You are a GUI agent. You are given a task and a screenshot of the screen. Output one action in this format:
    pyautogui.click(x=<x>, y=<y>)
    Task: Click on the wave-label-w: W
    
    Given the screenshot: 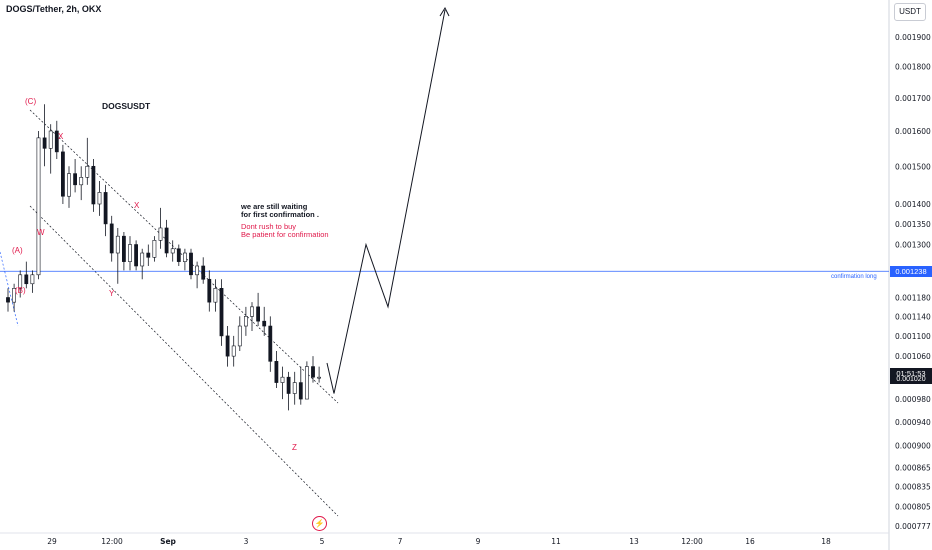 What is the action you would take?
    pyautogui.click(x=41, y=232)
    